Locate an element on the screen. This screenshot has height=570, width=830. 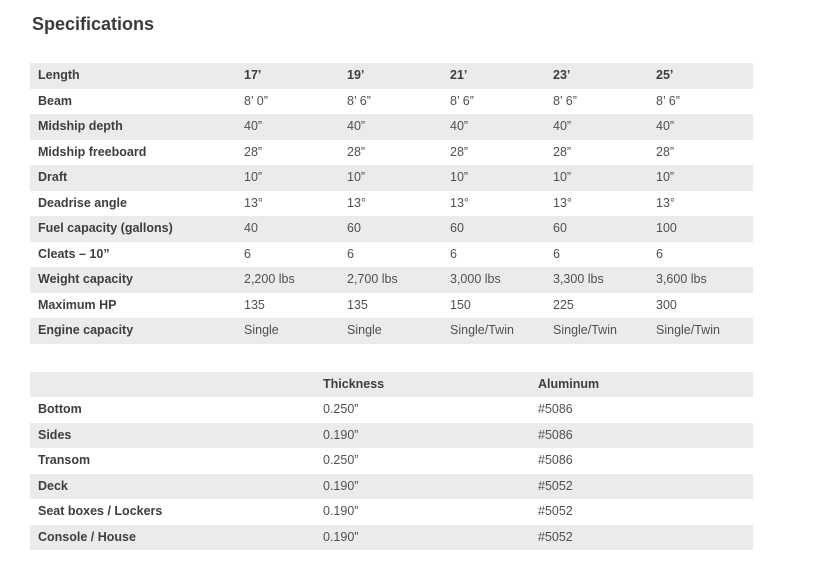
row-value: 2,700 lbs is located at coordinates (372, 279).